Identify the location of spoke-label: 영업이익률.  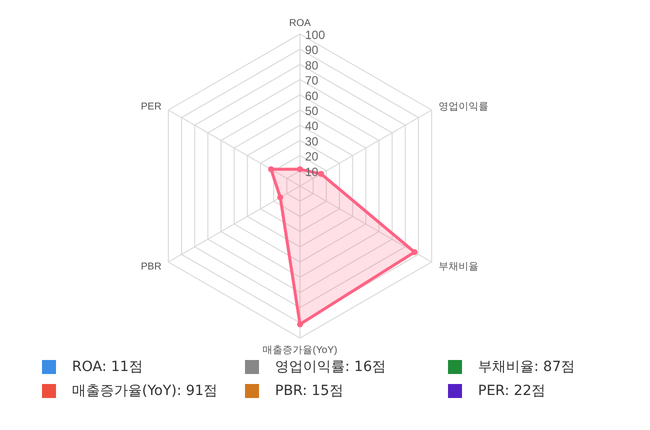
(463, 107).